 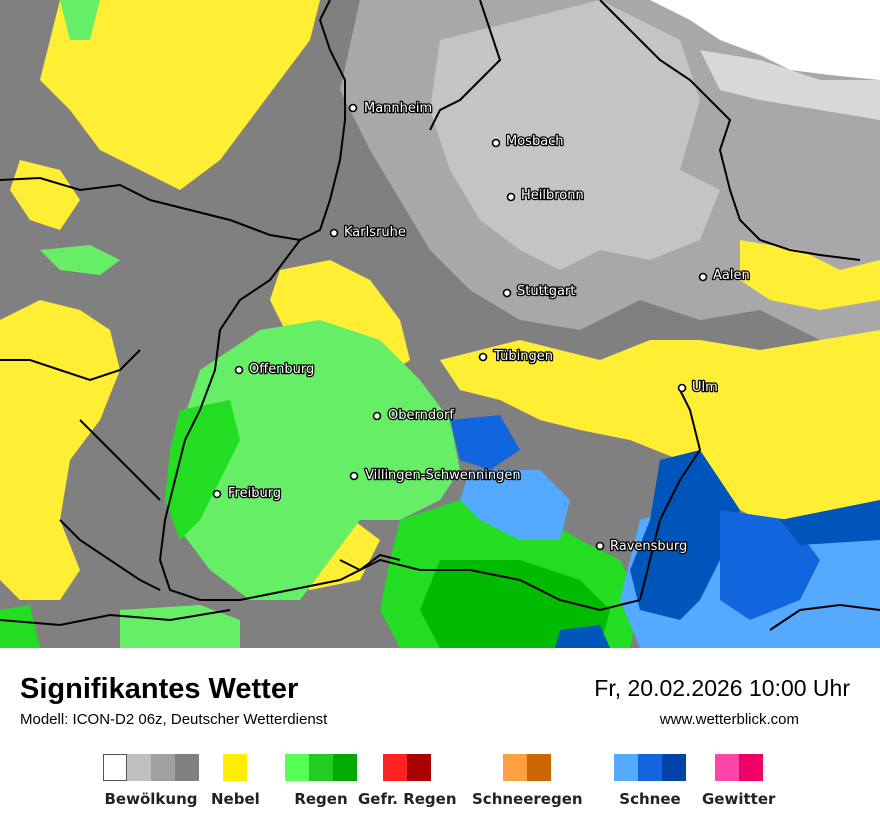 I want to click on city-ravensburg: Ravensburg, so click(x=642, y=546).